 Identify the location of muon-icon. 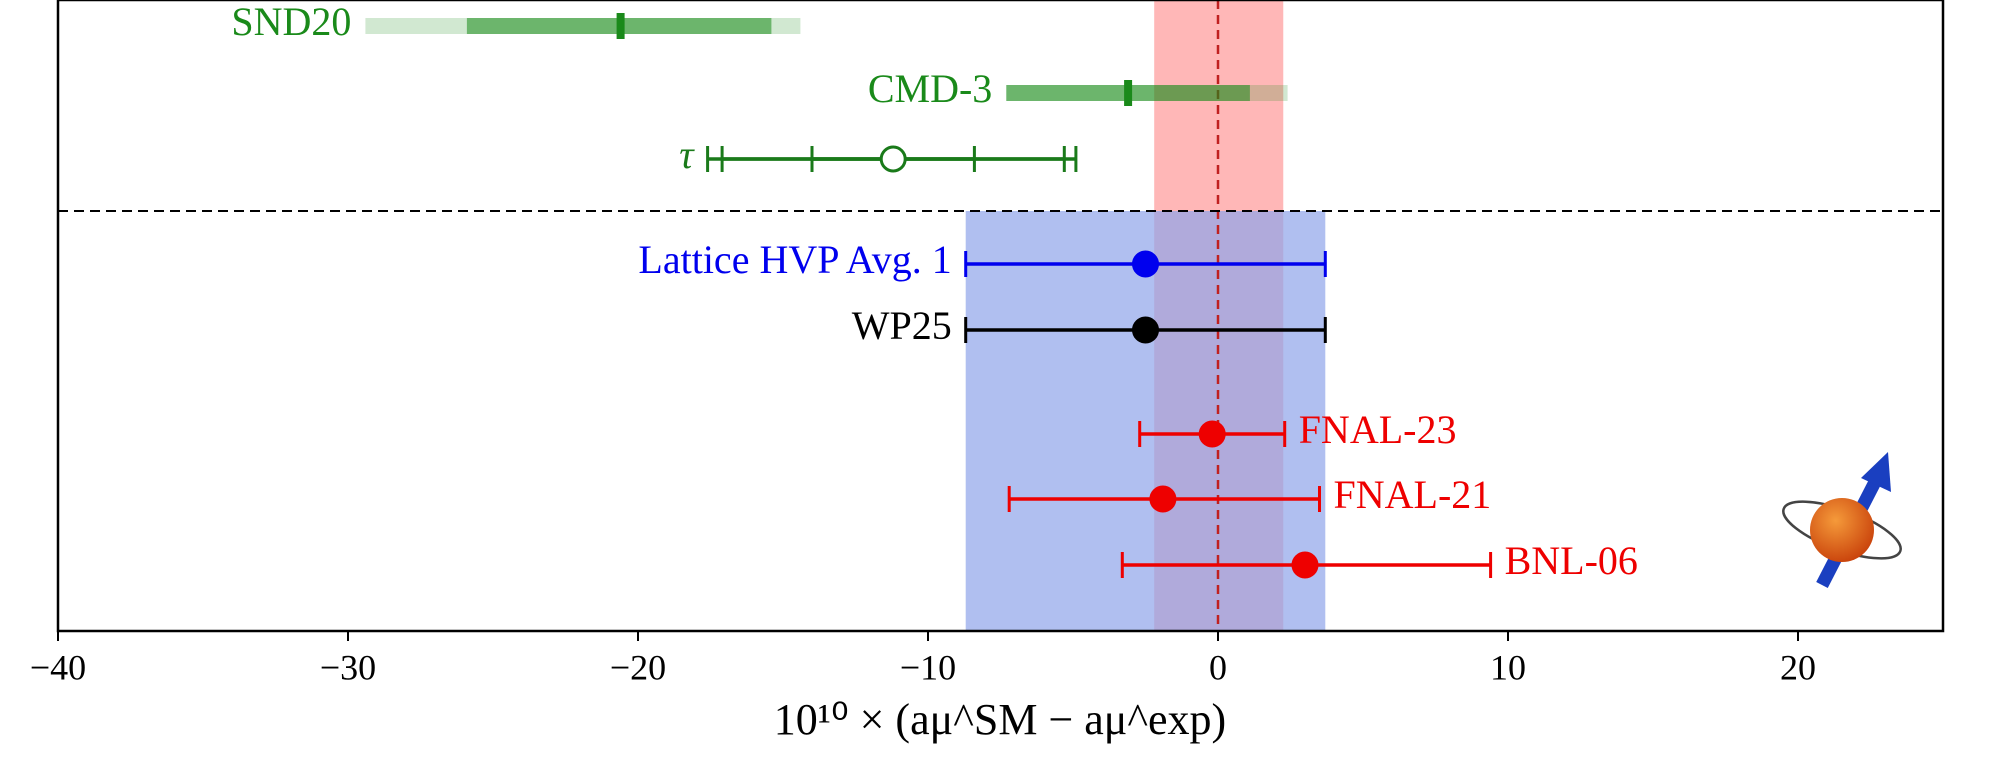
(1842, 520).